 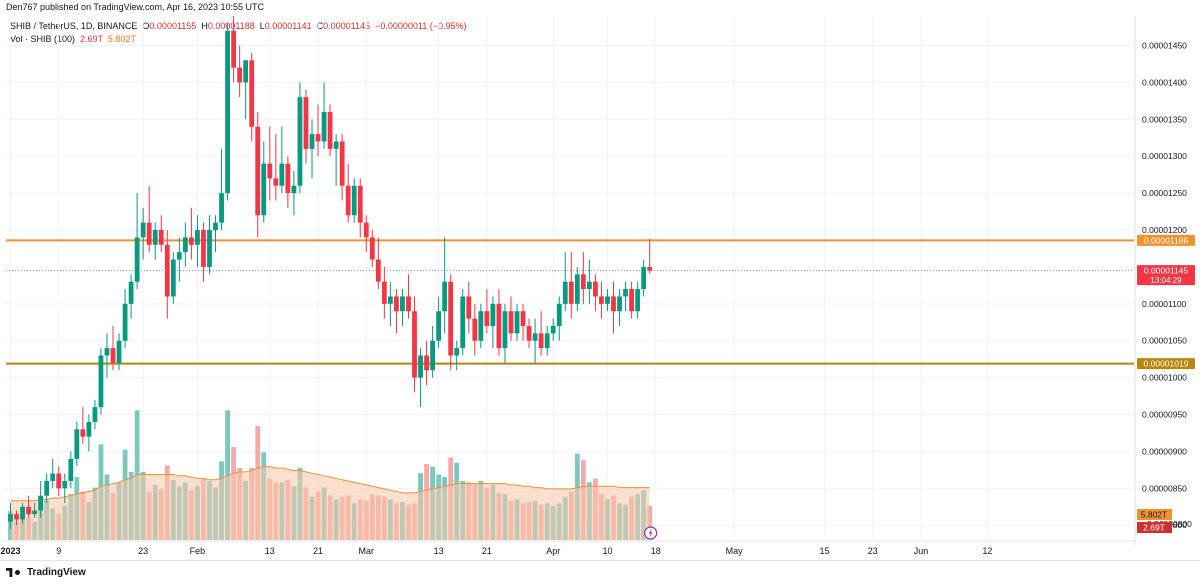 What do you see at coordinates (56, 572) in the screenshot?
I see `tradingview-logo-text: TradingView` at bounding box center [56, 572].